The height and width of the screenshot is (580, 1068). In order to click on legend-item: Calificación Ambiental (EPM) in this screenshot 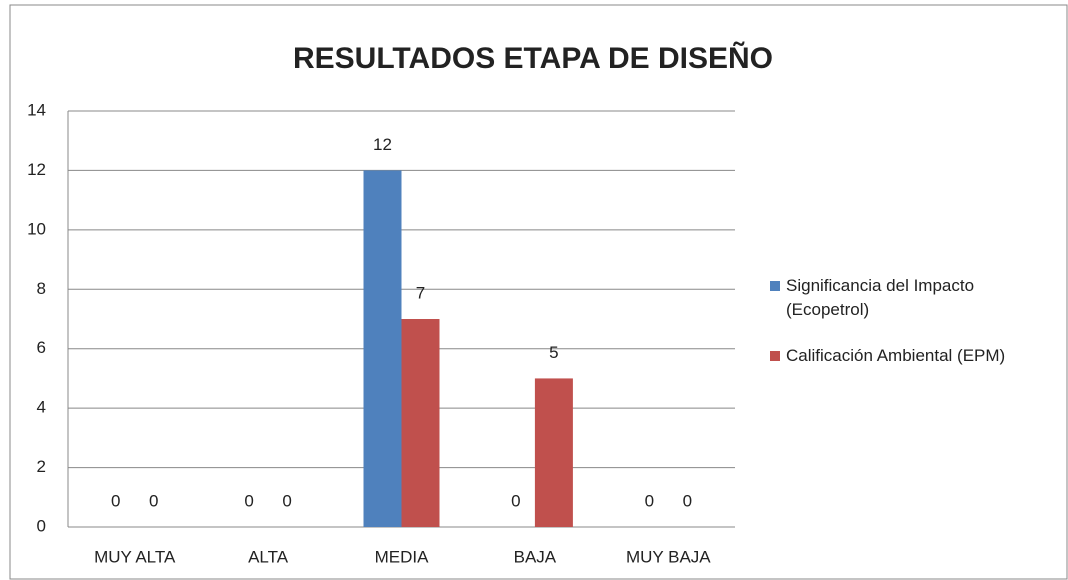, I will do `click(915, 356)`.